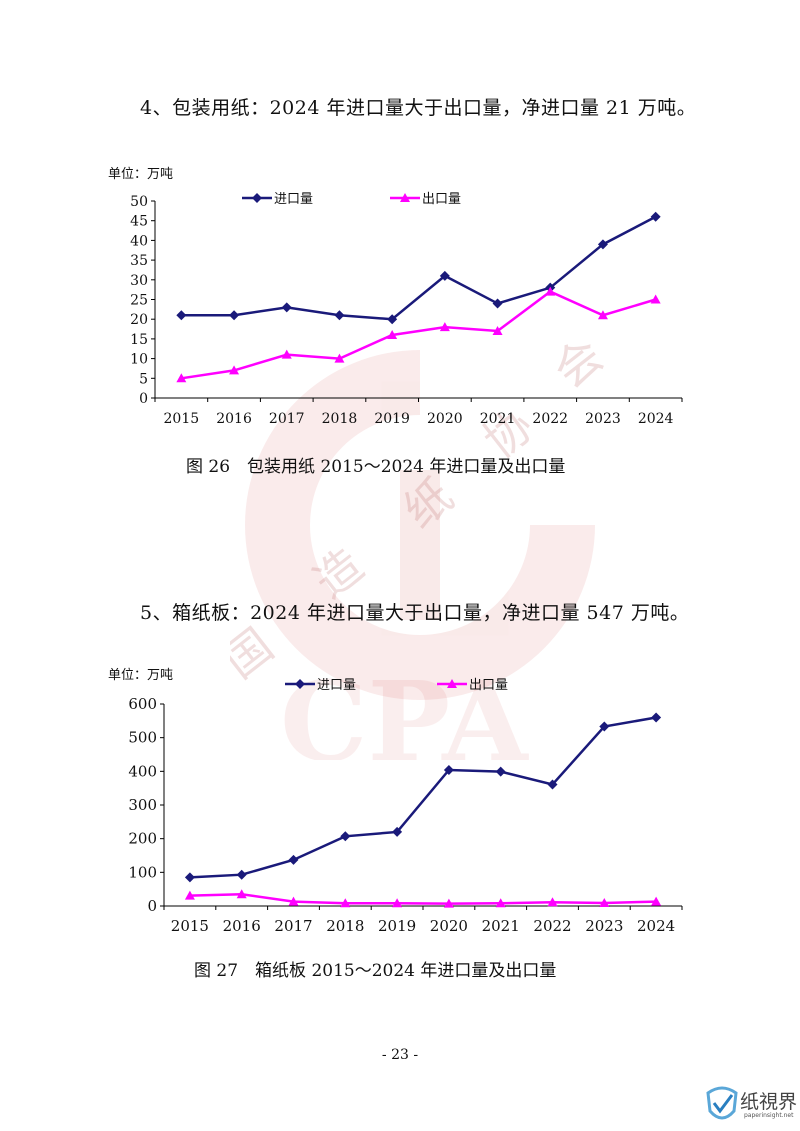  What do you see at coordinates (142, 738) in the screenshot?
I see `y-tick-label: 500` at bounding box center [142, 738].